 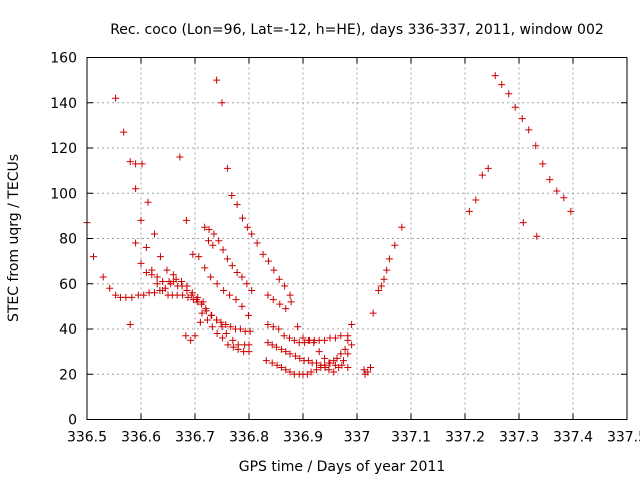 I want to click on x-tick-label: 337, so click(x=357, y=438).